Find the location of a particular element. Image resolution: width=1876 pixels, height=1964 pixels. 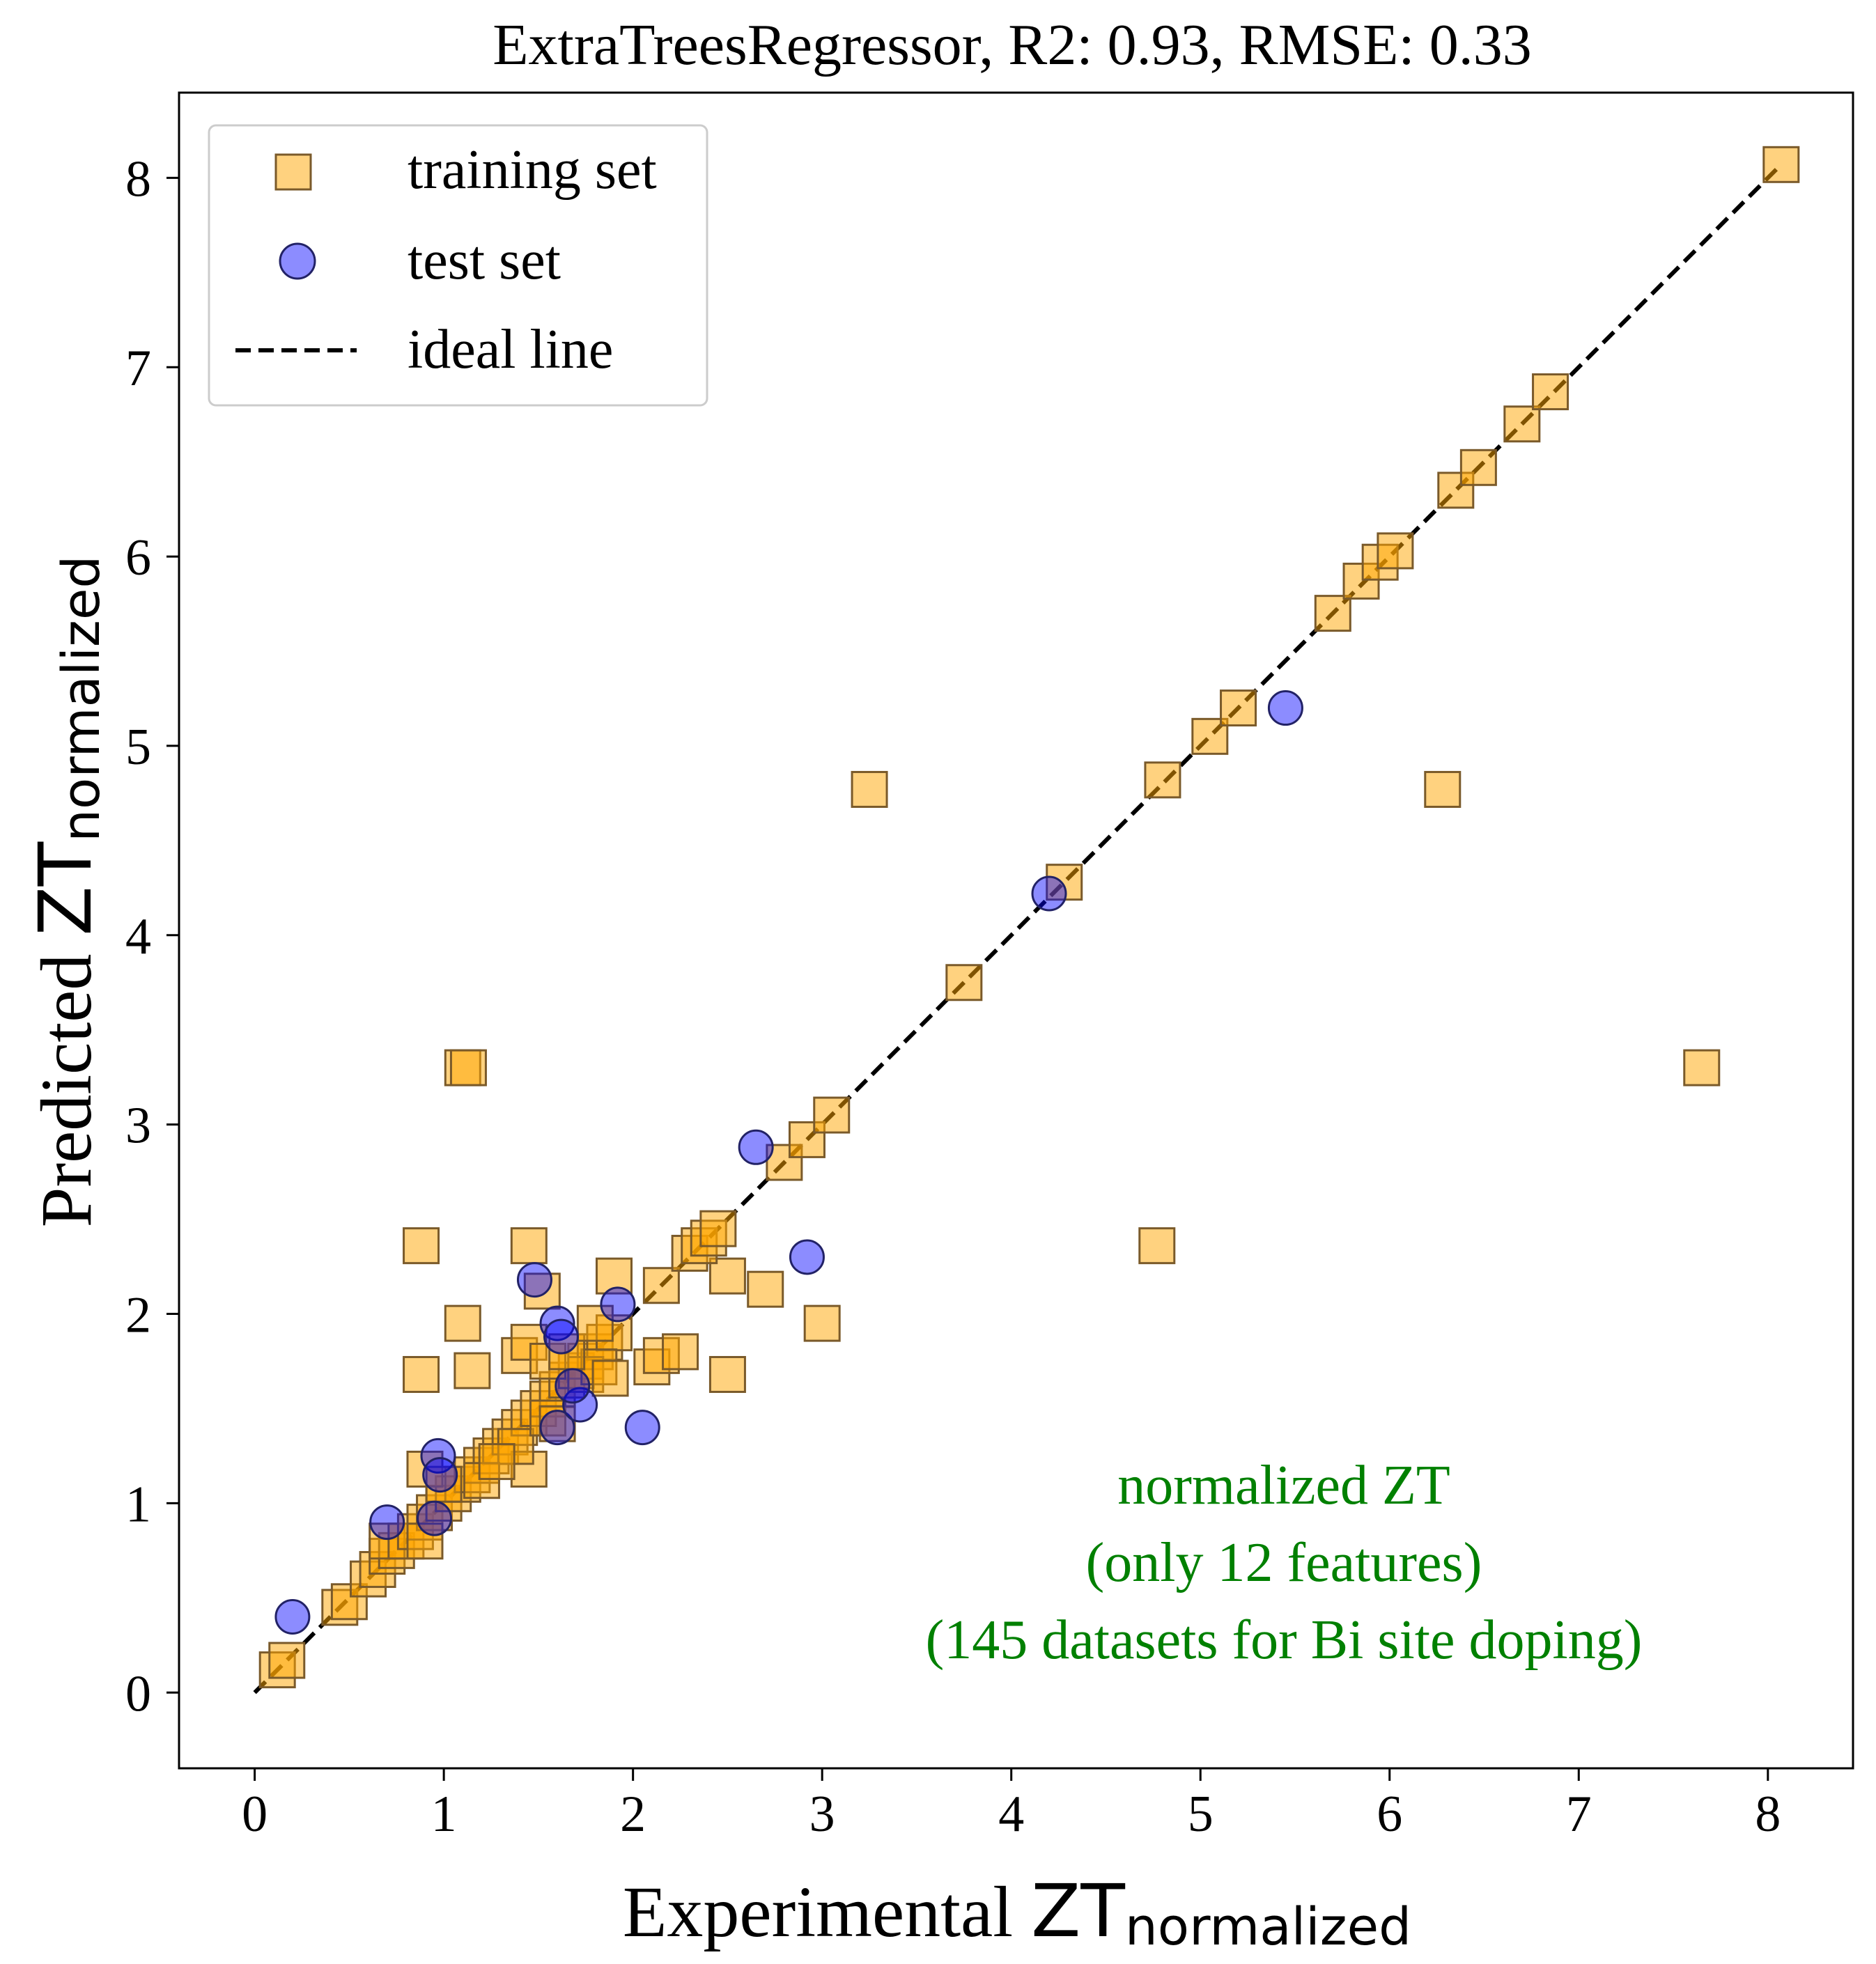

legend-frame is located at coordinates (458, 265).